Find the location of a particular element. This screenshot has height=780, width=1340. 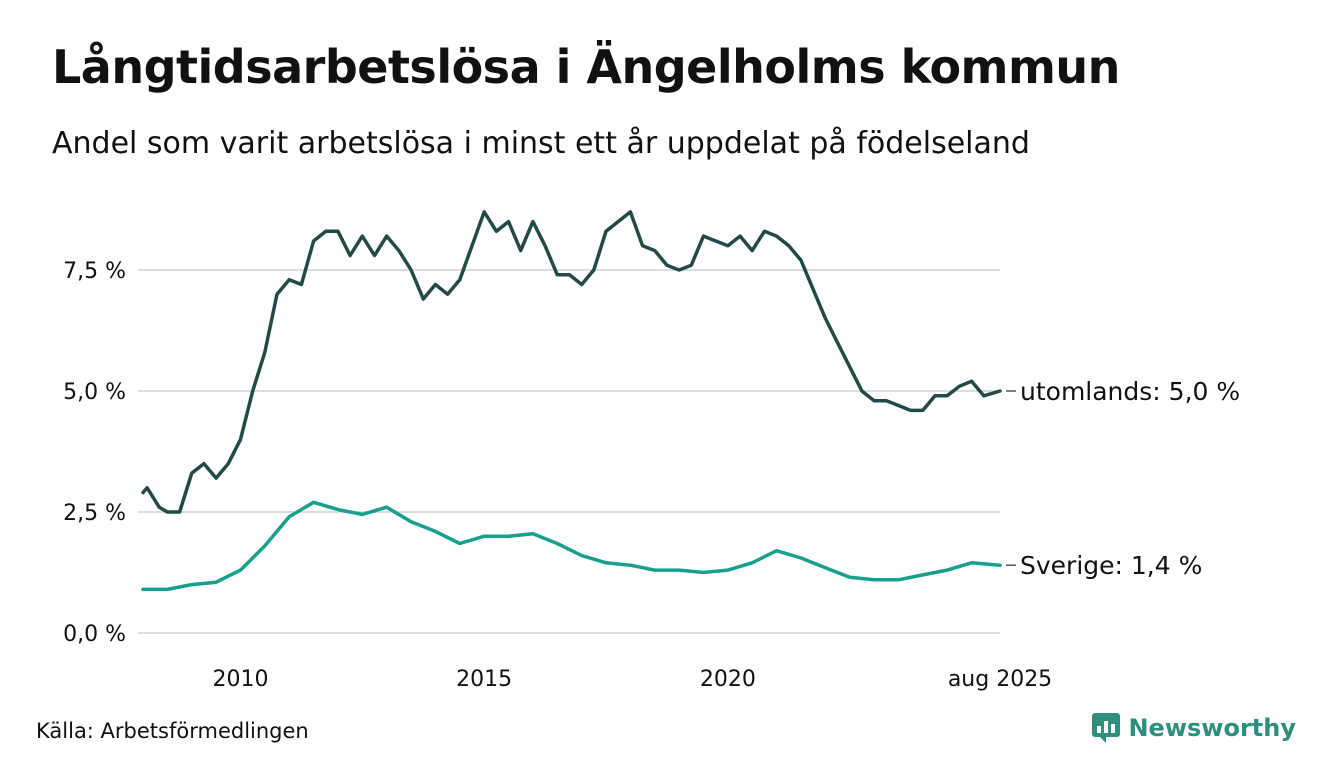

chart-title: Långtidsarbetslösa i Ängelholms kommun is located at coordinates (586, 67).